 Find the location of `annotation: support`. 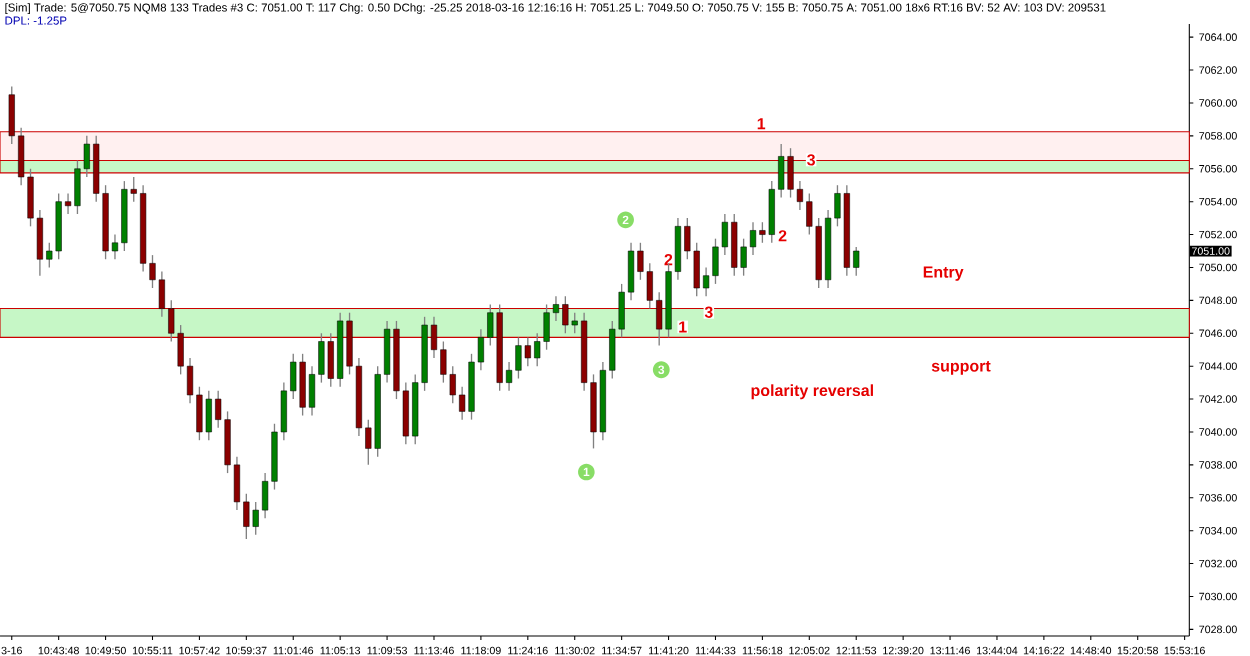

annotation: support is located at coordinates (961, 368).